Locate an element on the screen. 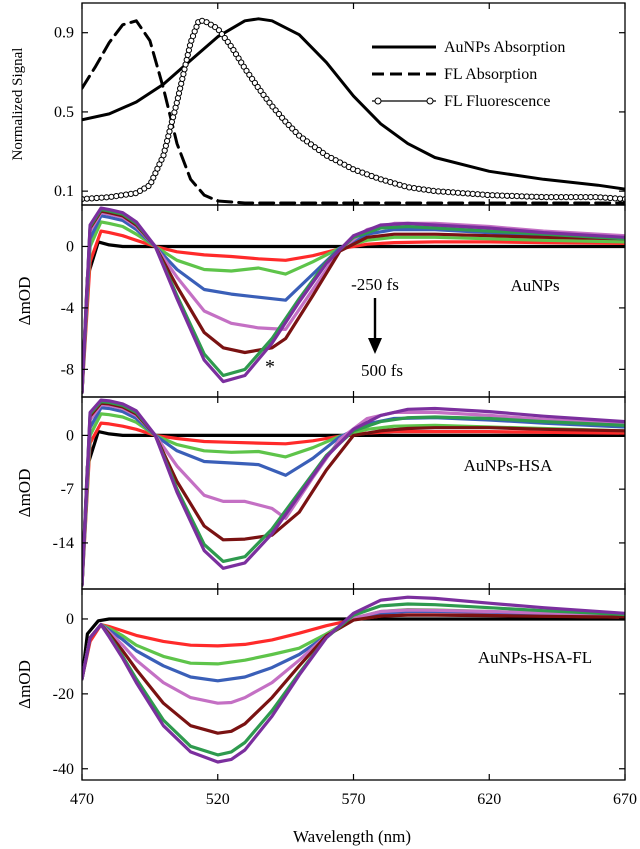 The image size is (640, 849). asterisk-annotation: * is located at coordinates (270, 367).